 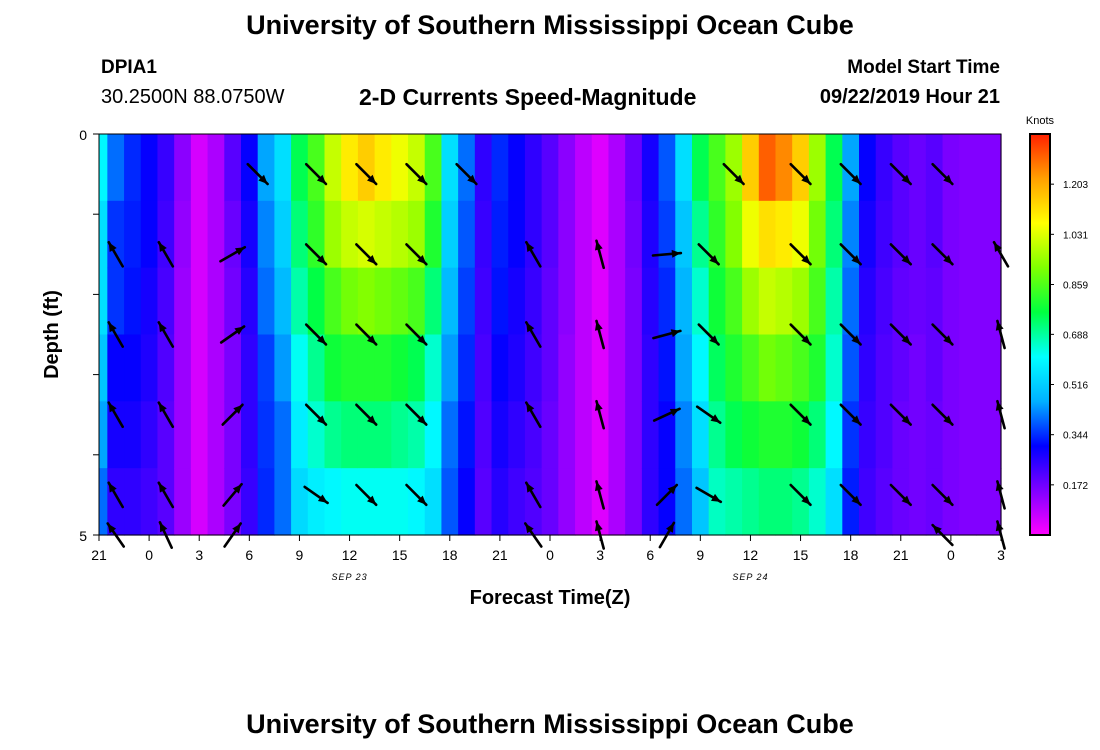 What do you see at coordinates (99, 555) in the screenshot?
I see `x-tick-label: 21` at bounding box center [99, 555].